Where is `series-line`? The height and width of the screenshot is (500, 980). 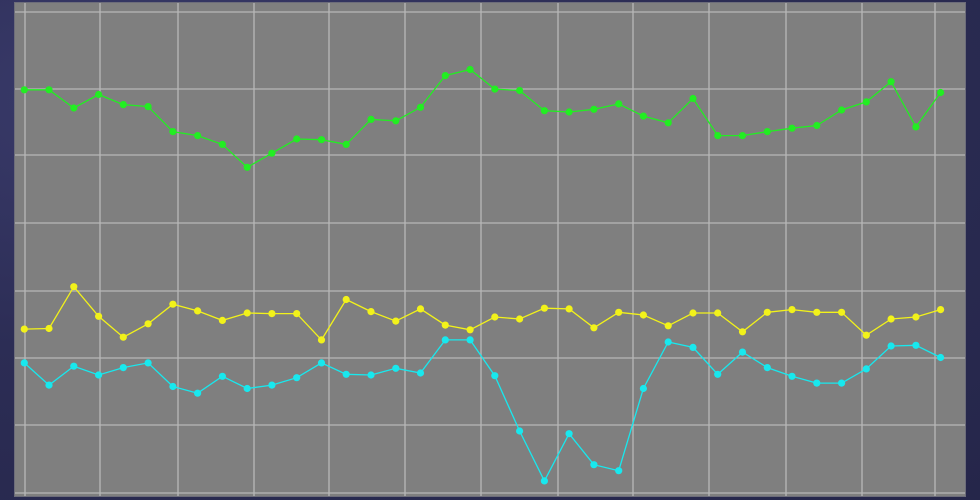
series-line is located at coordinates (482, 313).